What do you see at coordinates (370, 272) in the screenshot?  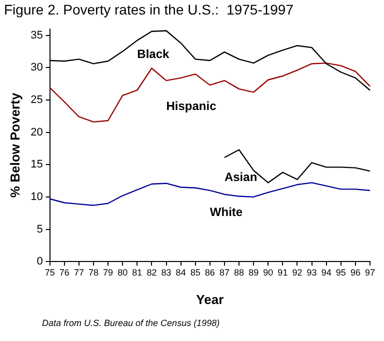 I see `x-tick-label: 97` at bounding box center [370, 272].